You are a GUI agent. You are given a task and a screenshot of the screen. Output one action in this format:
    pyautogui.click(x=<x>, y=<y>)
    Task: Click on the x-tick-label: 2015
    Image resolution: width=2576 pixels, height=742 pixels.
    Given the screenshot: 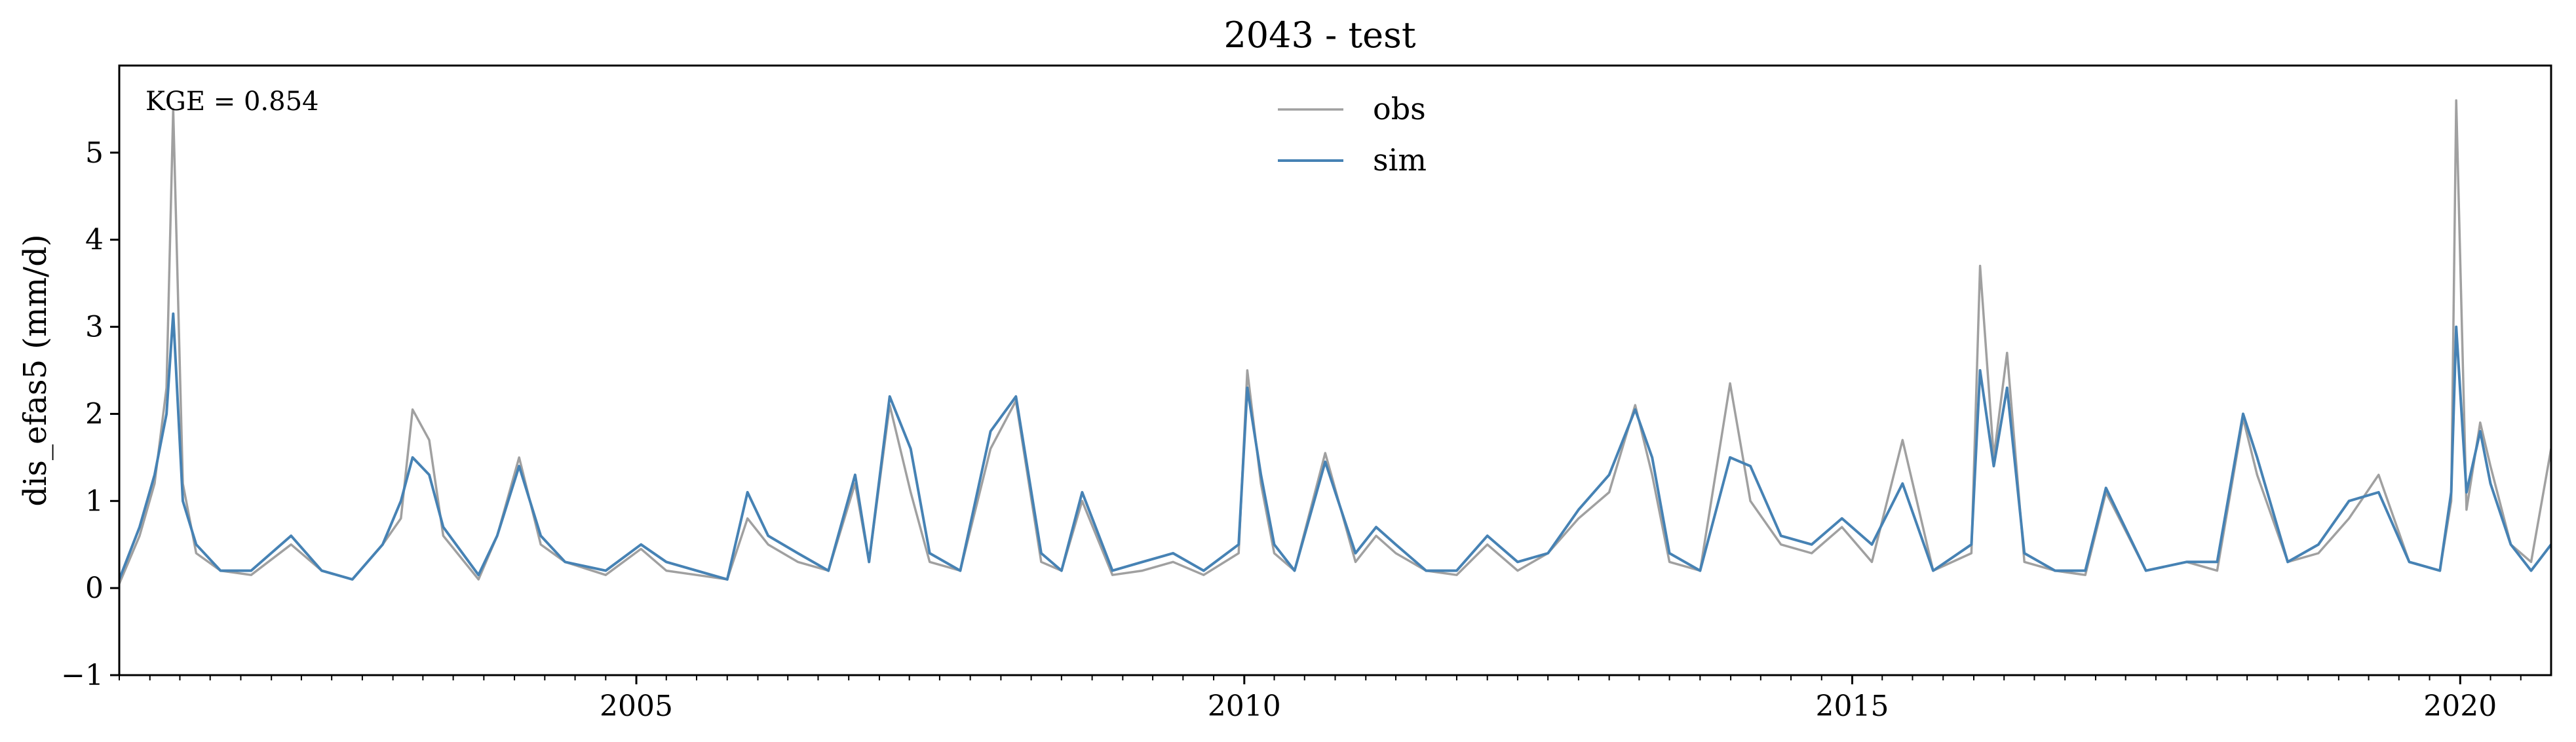 What is the action you would take?
    pyautogui.click(x=1852, y=706)
    